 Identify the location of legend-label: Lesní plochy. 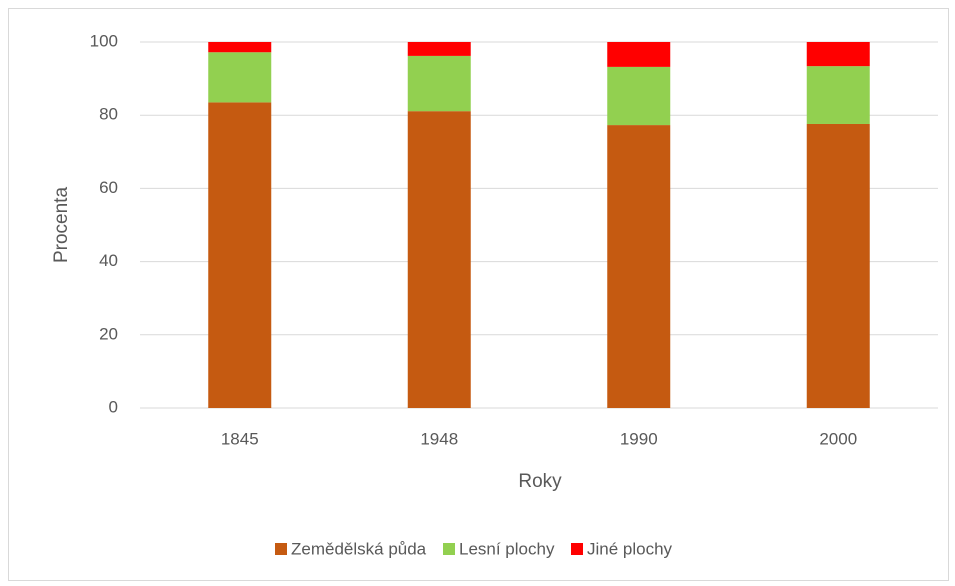
(507, 548).